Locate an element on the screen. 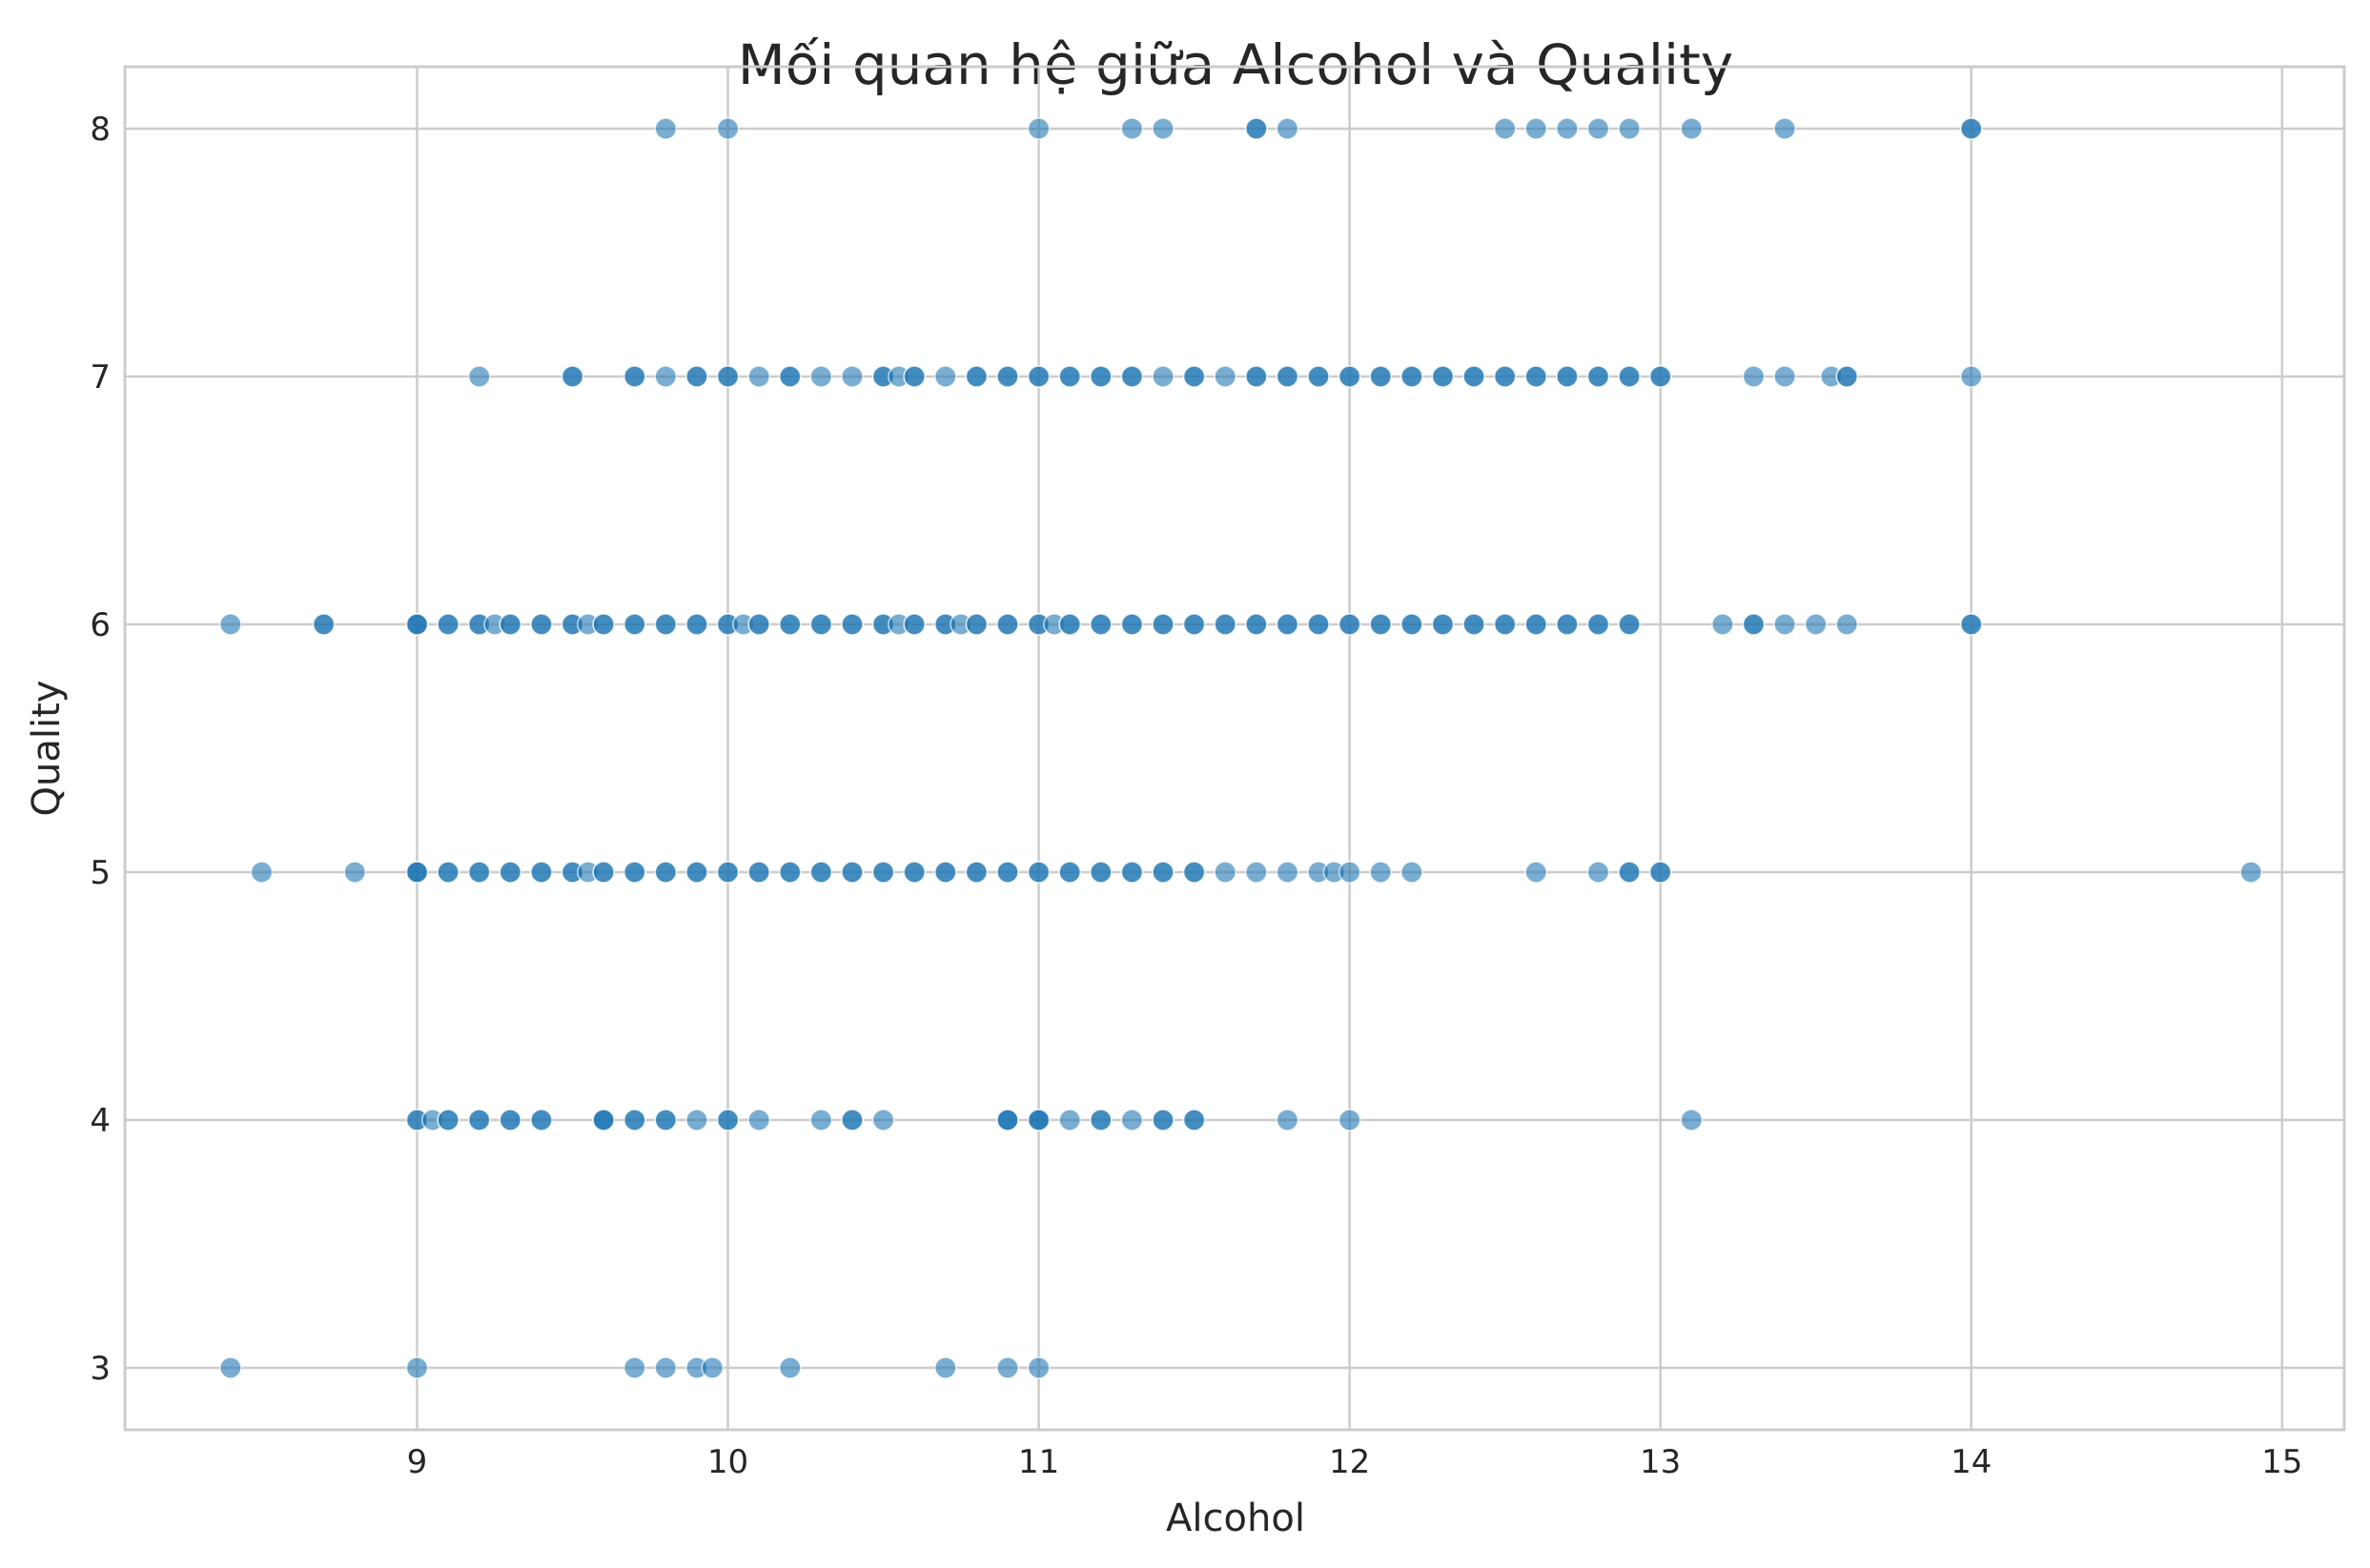 This screenshot has height=1568, width=2370. y-tick-label: 7 is located at coordinates (100, 377).